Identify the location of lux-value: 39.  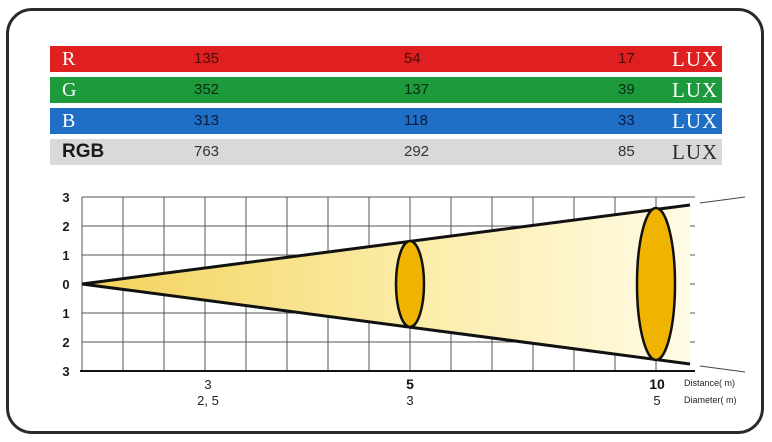
(626, 89).